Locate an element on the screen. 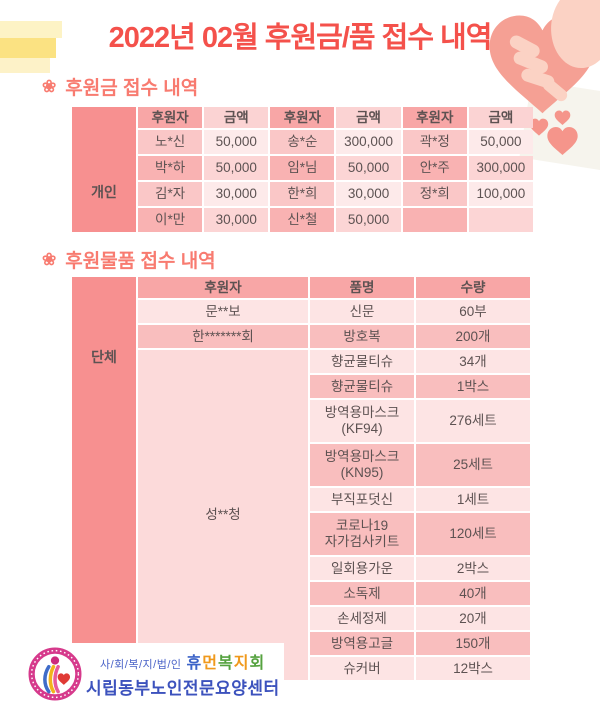 Image resolution: width=600 pixels, height=709 pixels. hand-heart-illustration is located at coordinates (544, 85).